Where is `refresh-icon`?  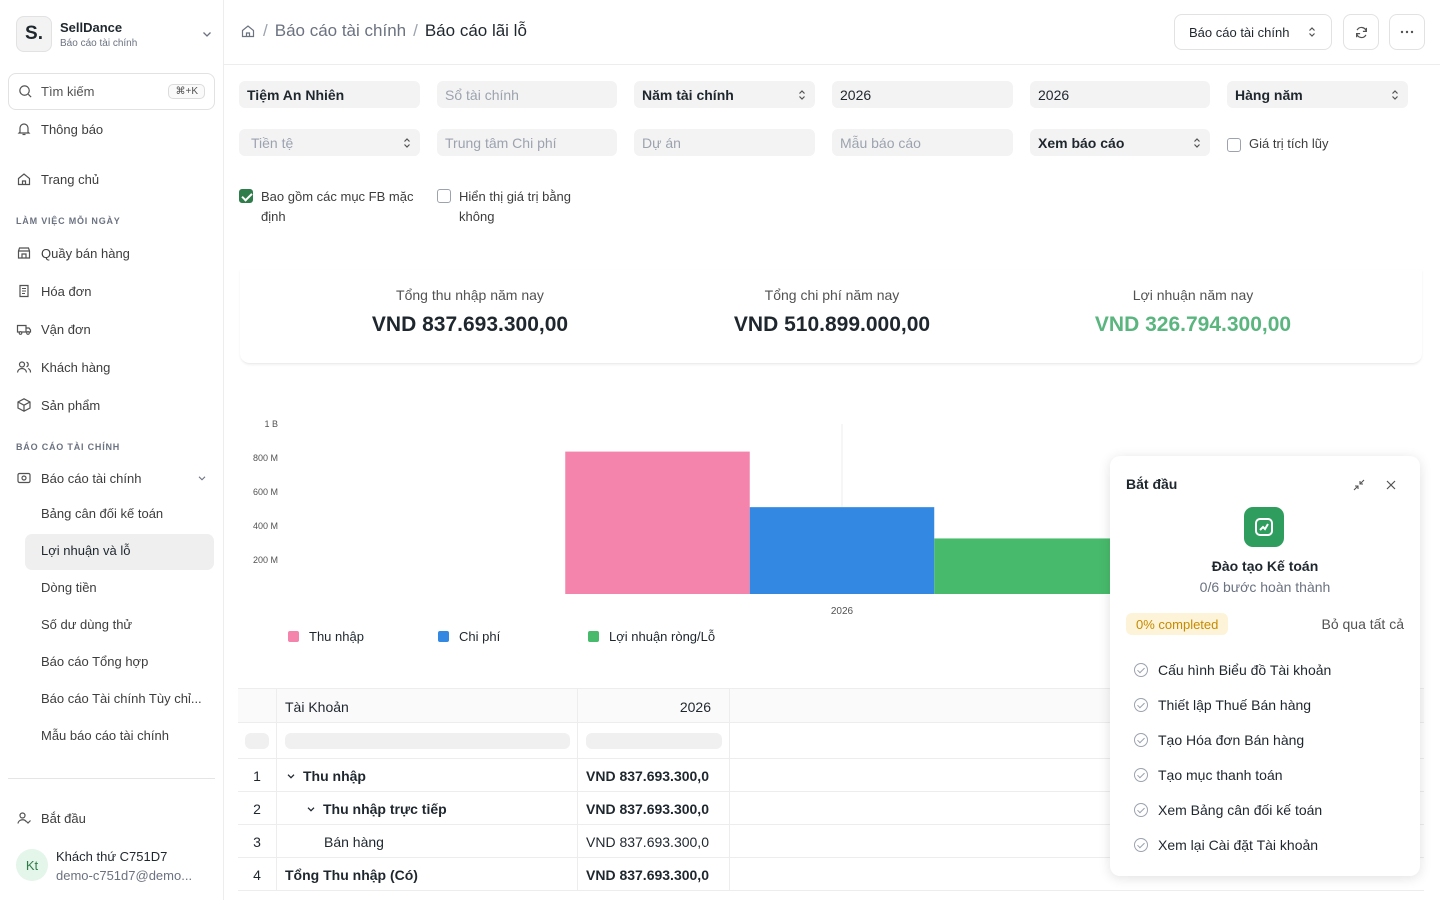 refresh-icon is located at coordinates (1361, 32).